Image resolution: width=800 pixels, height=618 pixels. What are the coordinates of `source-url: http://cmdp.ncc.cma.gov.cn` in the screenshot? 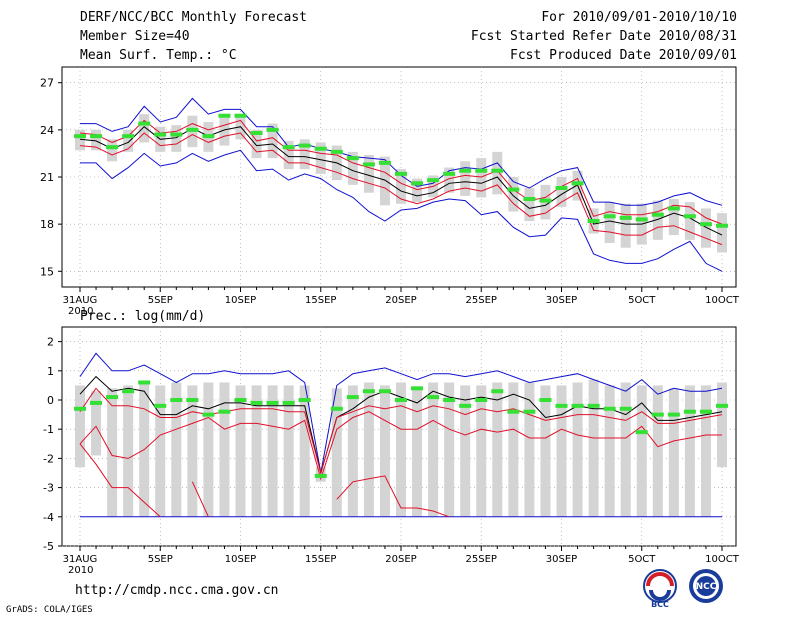 It's located at (177, 590).